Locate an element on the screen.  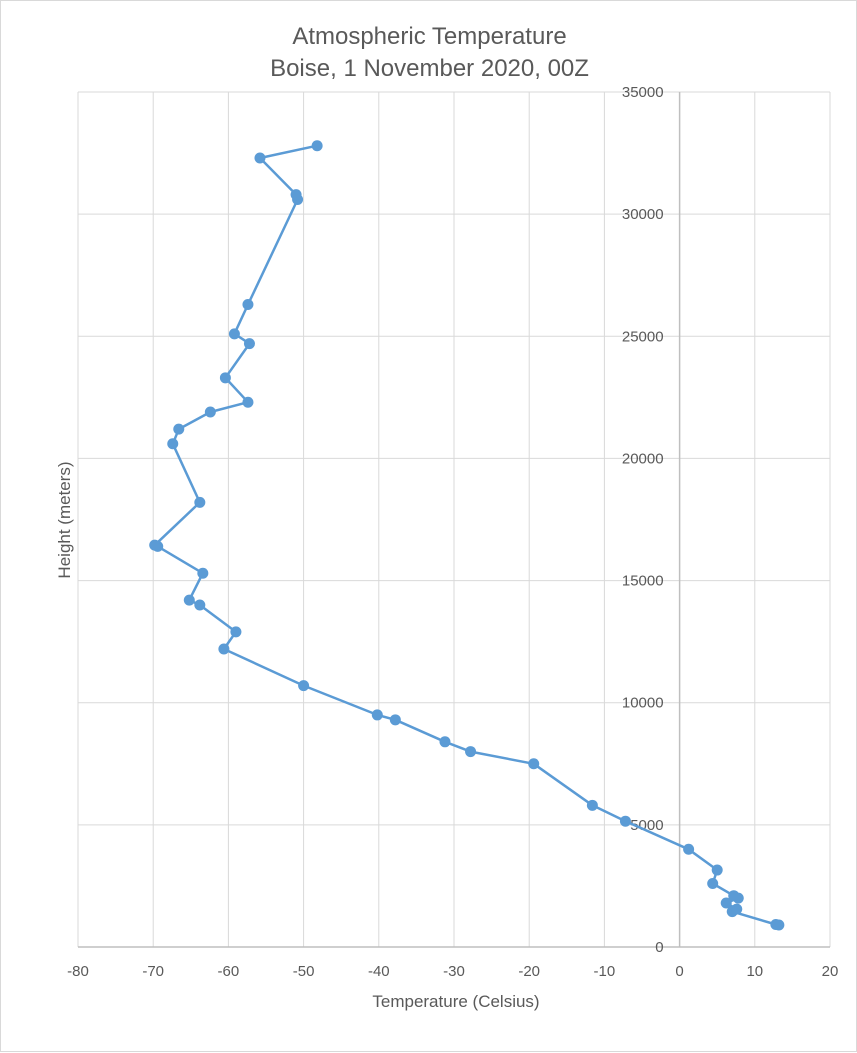
y-axis-ticks: 0 5000 10000 15000 20000 25000 30000 35000 is located at coordinates (643, 520).